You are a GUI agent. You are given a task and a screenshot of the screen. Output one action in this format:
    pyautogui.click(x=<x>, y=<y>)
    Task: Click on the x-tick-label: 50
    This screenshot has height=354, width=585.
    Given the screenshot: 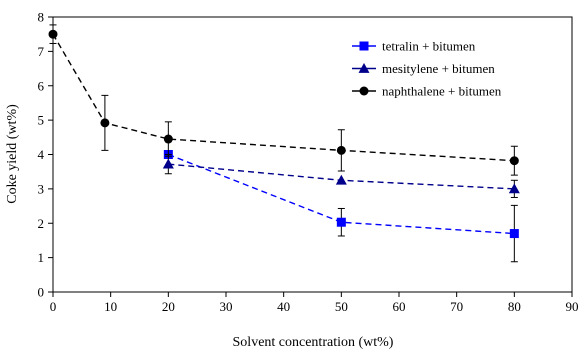 What is the action you would take?
    pyautogui.click(x=341, y=306)
    